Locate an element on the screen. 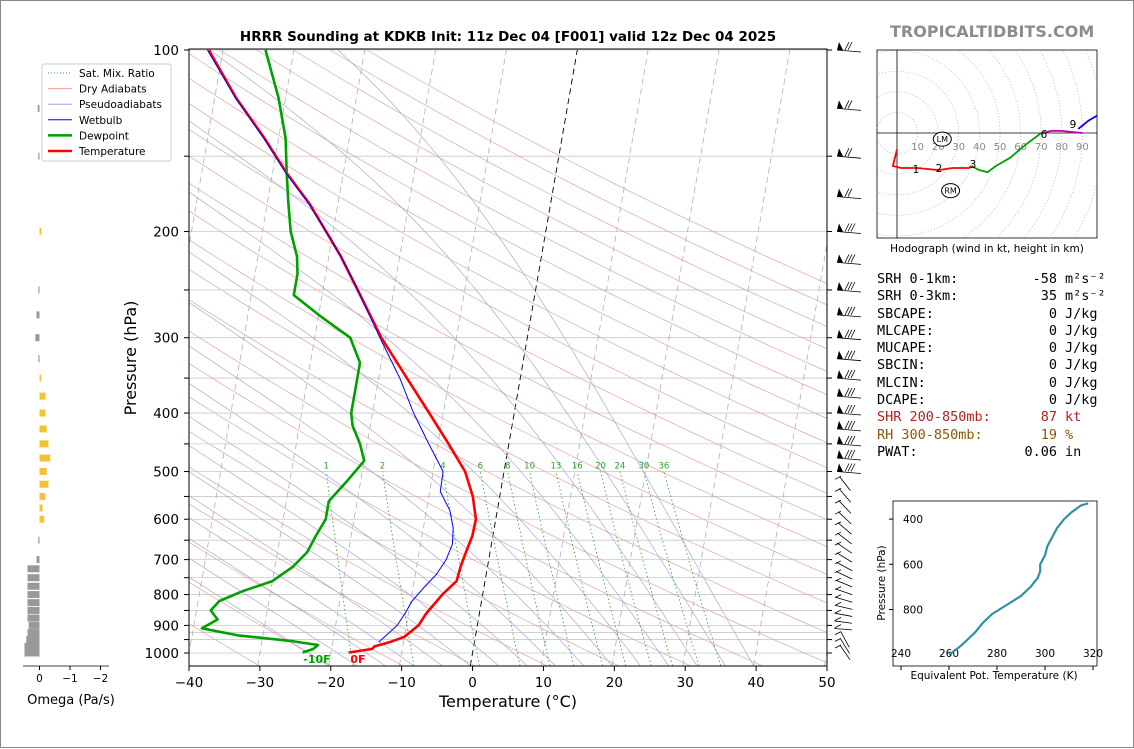 The height and width of the screenshot is (749, 1134). param-label: SRH 0-1km: is located at coordinates (937, 279).